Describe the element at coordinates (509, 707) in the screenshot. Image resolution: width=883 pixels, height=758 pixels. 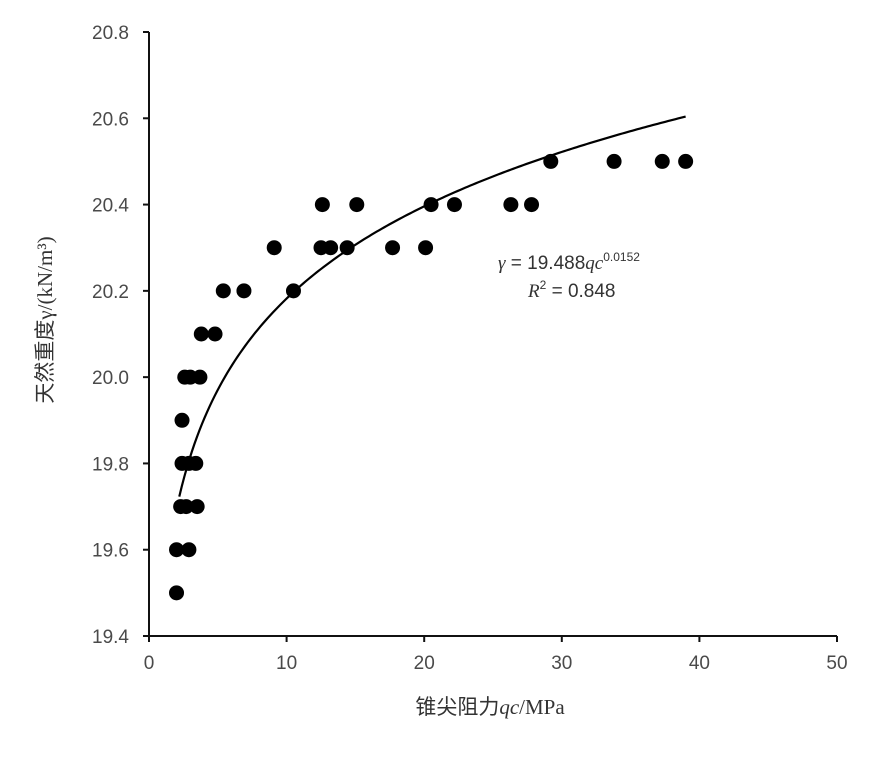
I see `x-axis-title-symbol: qc` at that location.